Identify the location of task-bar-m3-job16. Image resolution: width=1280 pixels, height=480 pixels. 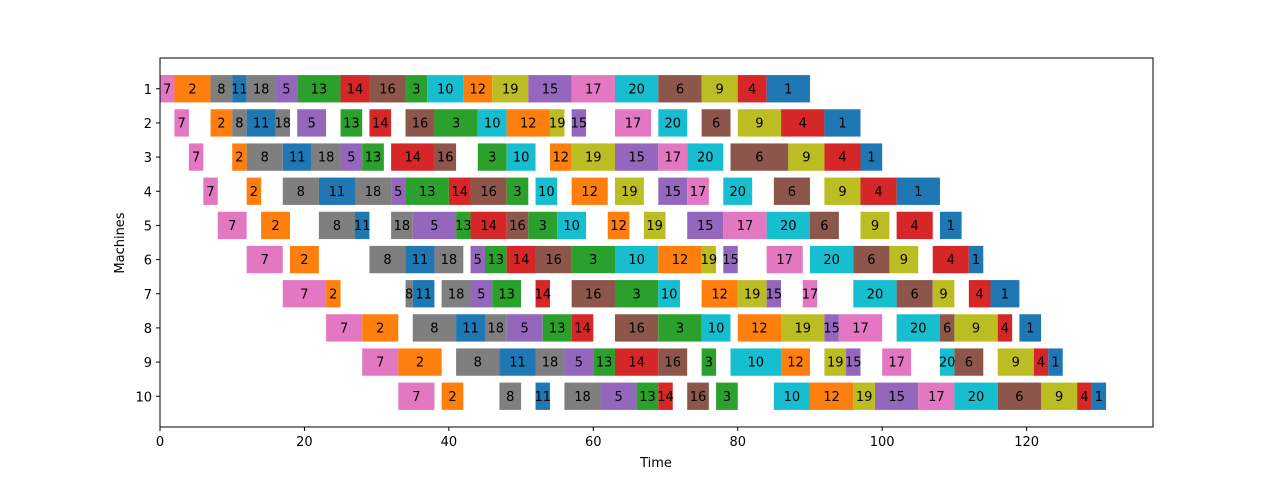
(445, 157).